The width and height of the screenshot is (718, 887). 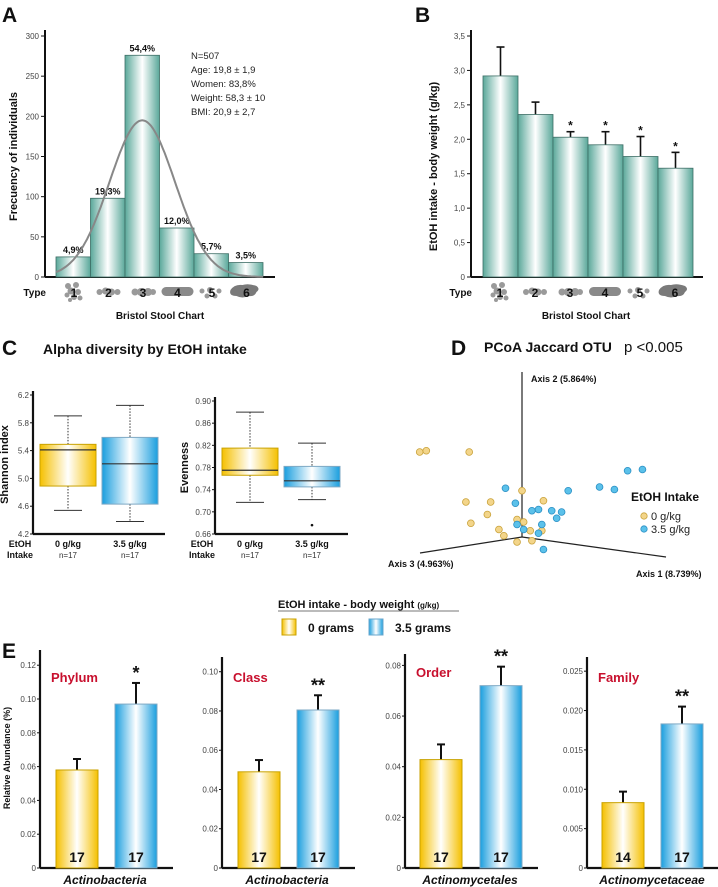 I want to click on stool-type-number: 1, so click(x=500, y=293).